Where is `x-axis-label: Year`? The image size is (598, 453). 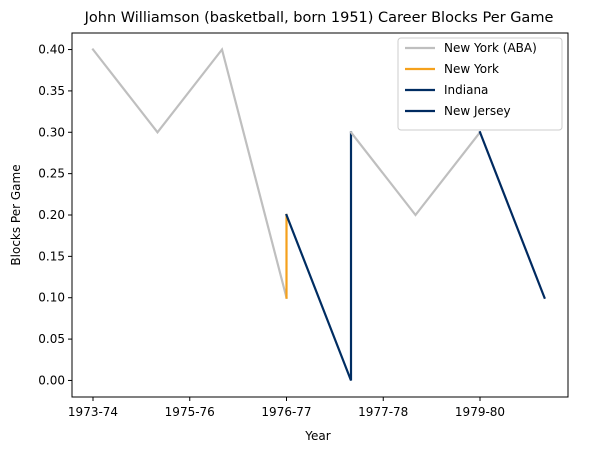
x-axis-label: Year is located at coordinates (317, 436).